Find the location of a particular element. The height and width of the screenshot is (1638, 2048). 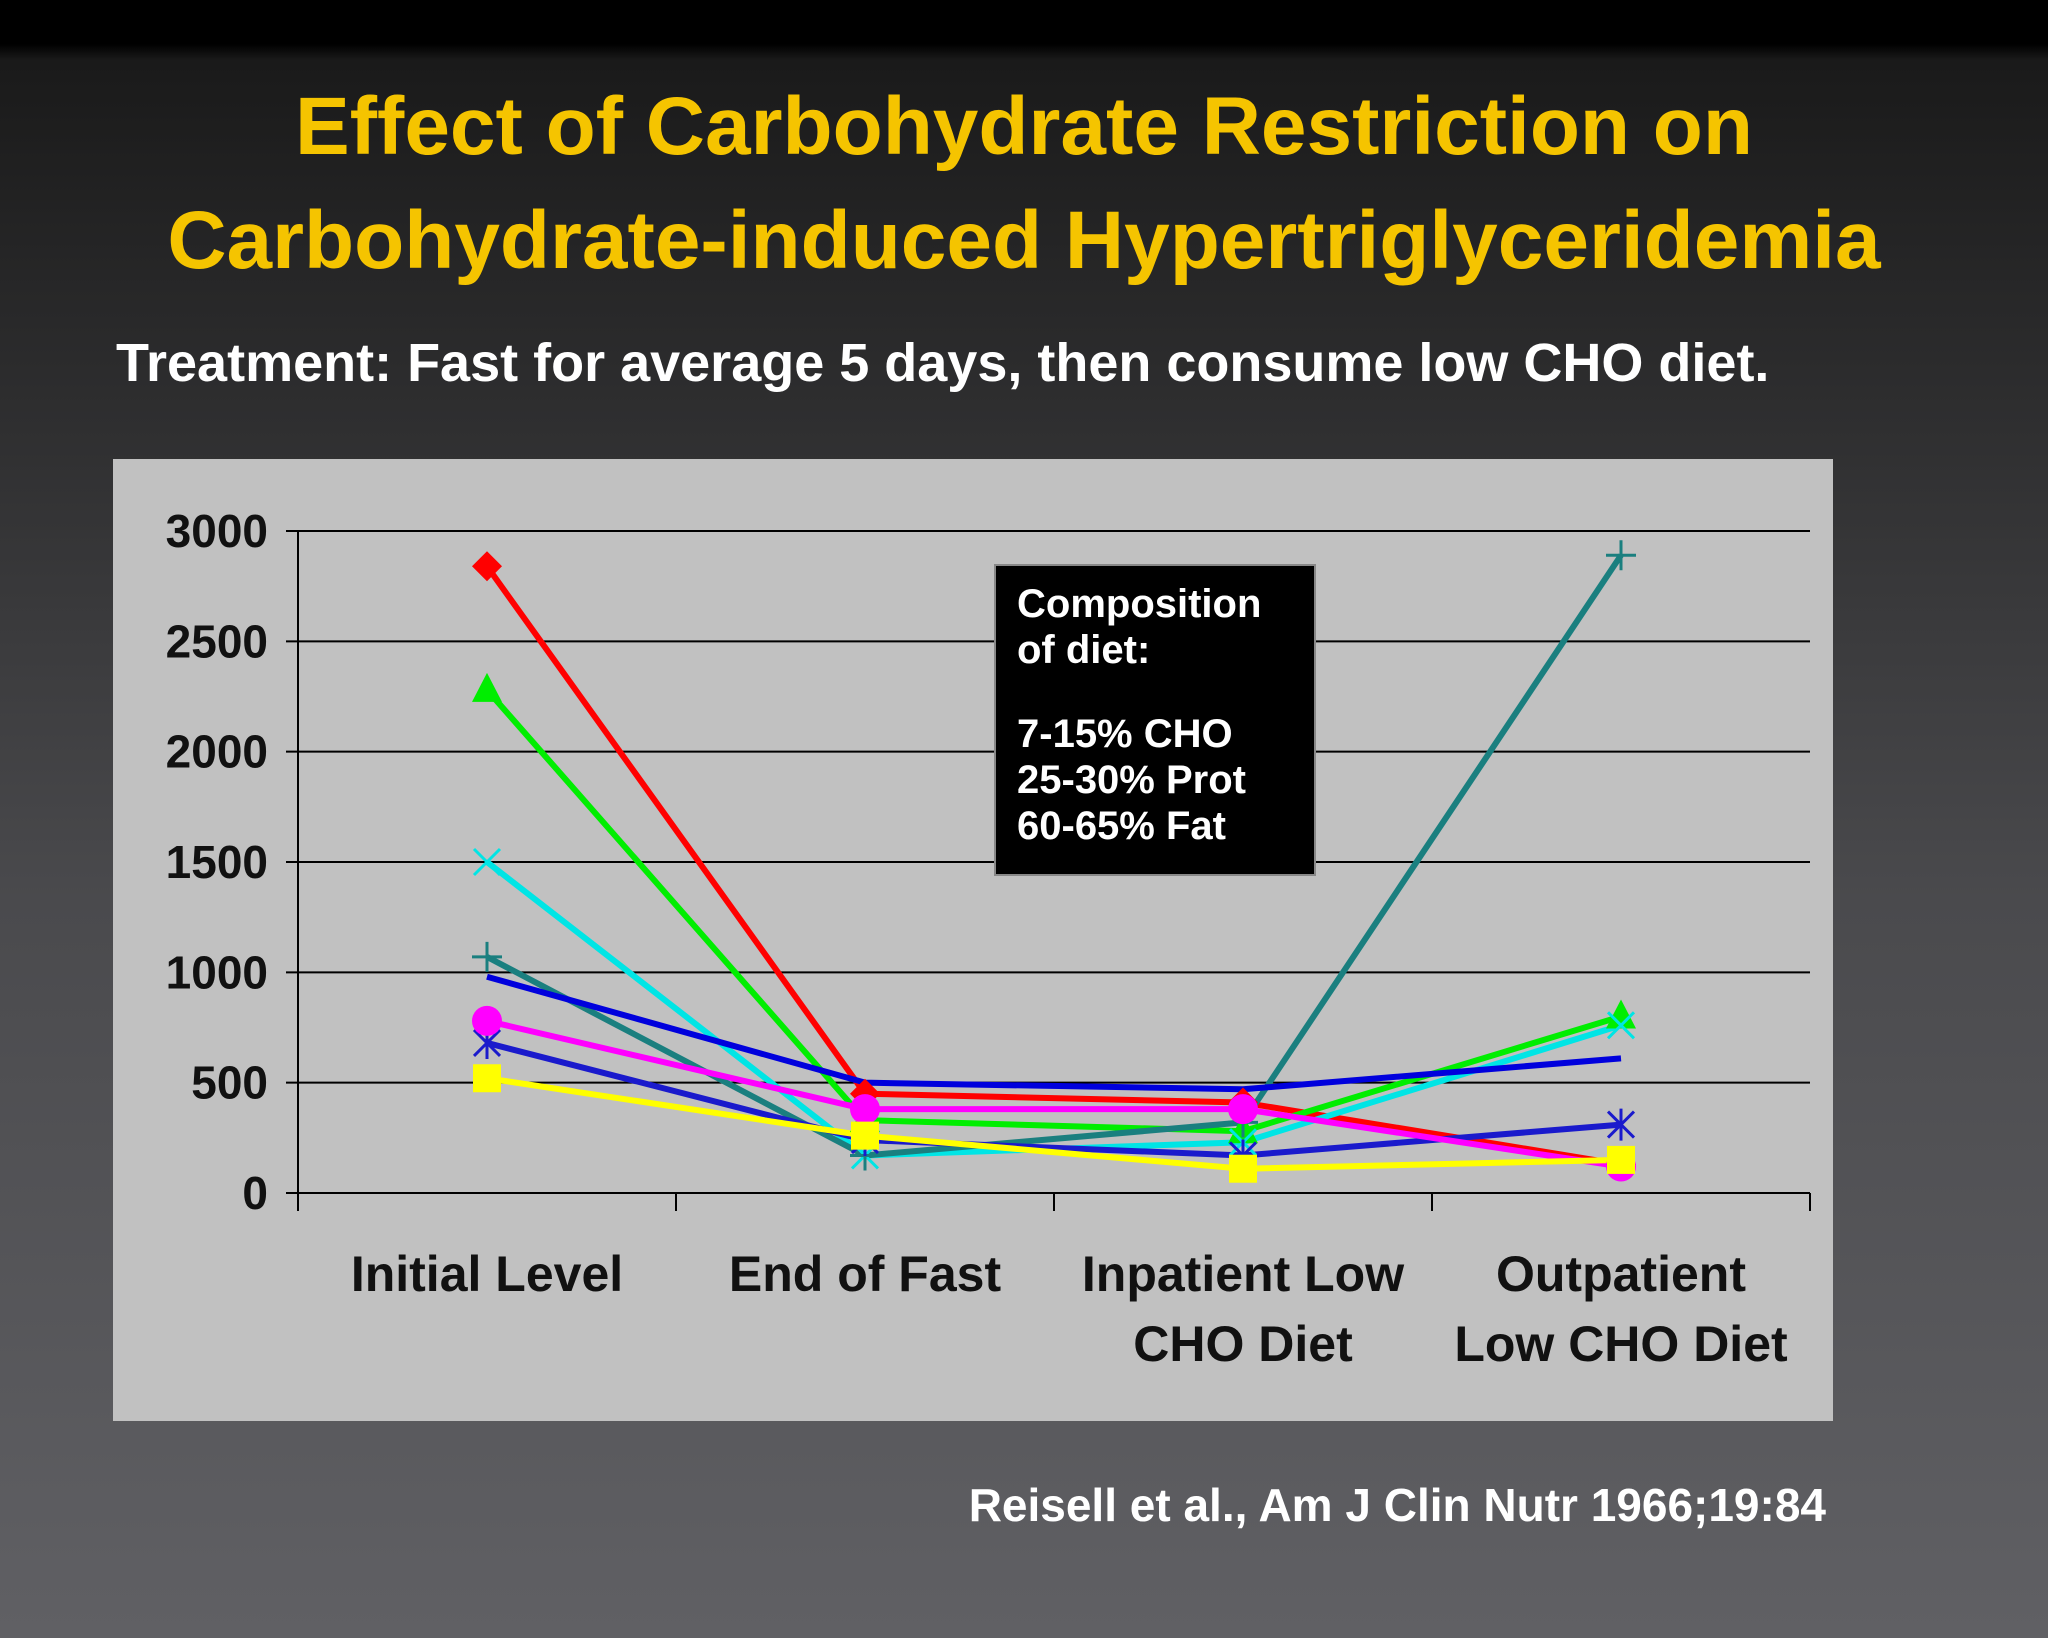

y-tick-label: 2000 is located at coordinates (217, 752).